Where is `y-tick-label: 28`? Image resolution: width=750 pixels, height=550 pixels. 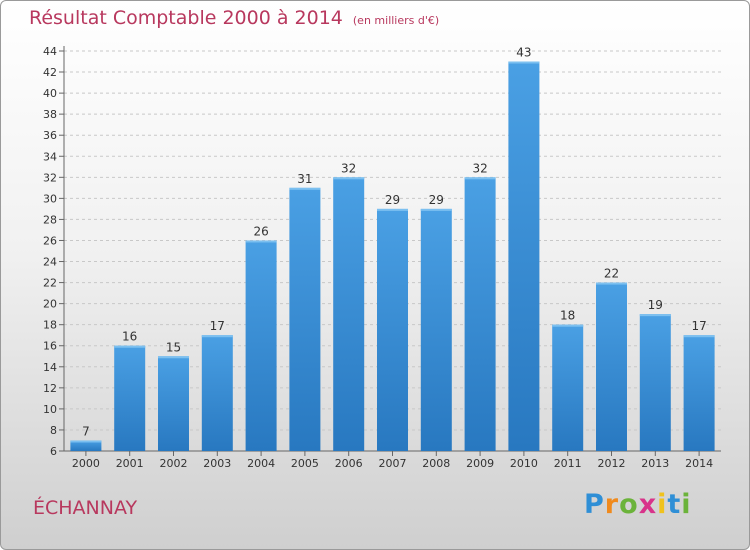
y-tick-label: 28 is located at coordinates (50, 219).